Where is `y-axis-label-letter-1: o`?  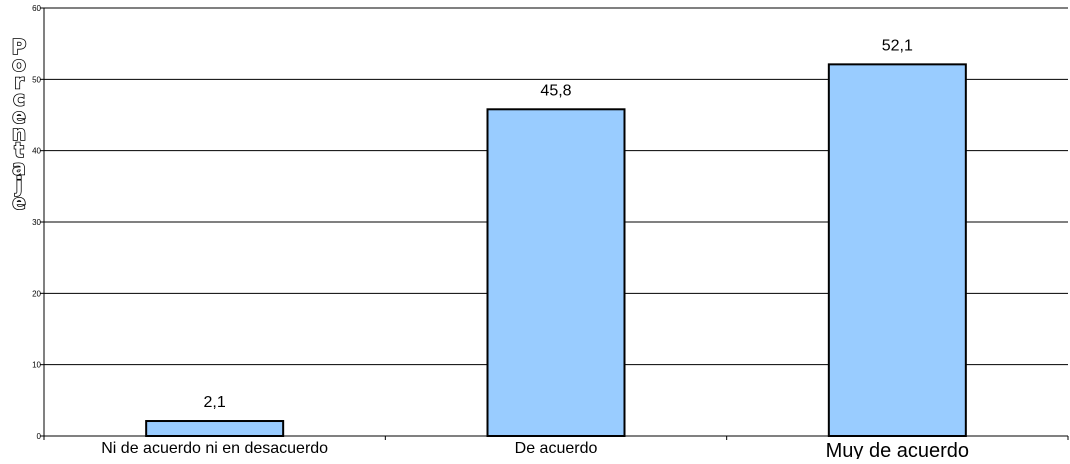 y-axis-label-letter-1: o is located at coordinates (19, 64).